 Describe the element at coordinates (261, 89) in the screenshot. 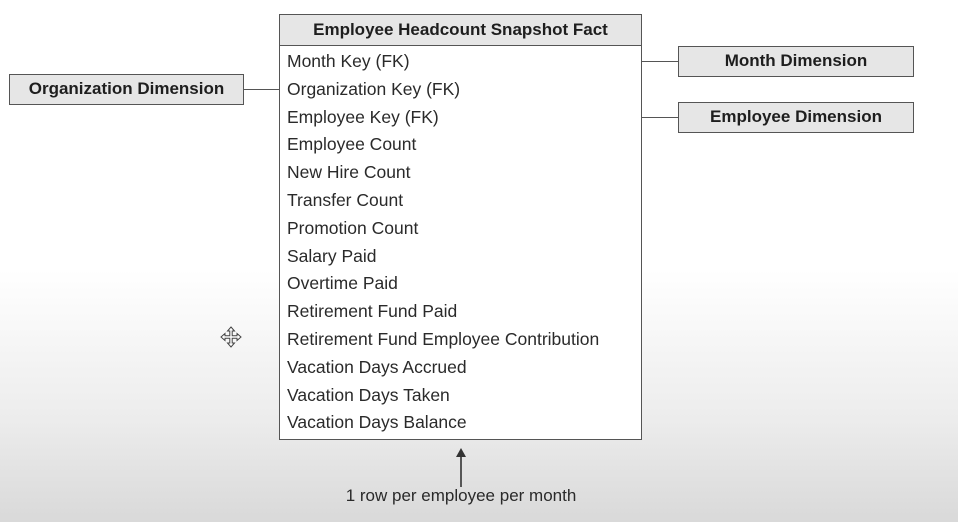

I see `organization-connector-line` at that location.